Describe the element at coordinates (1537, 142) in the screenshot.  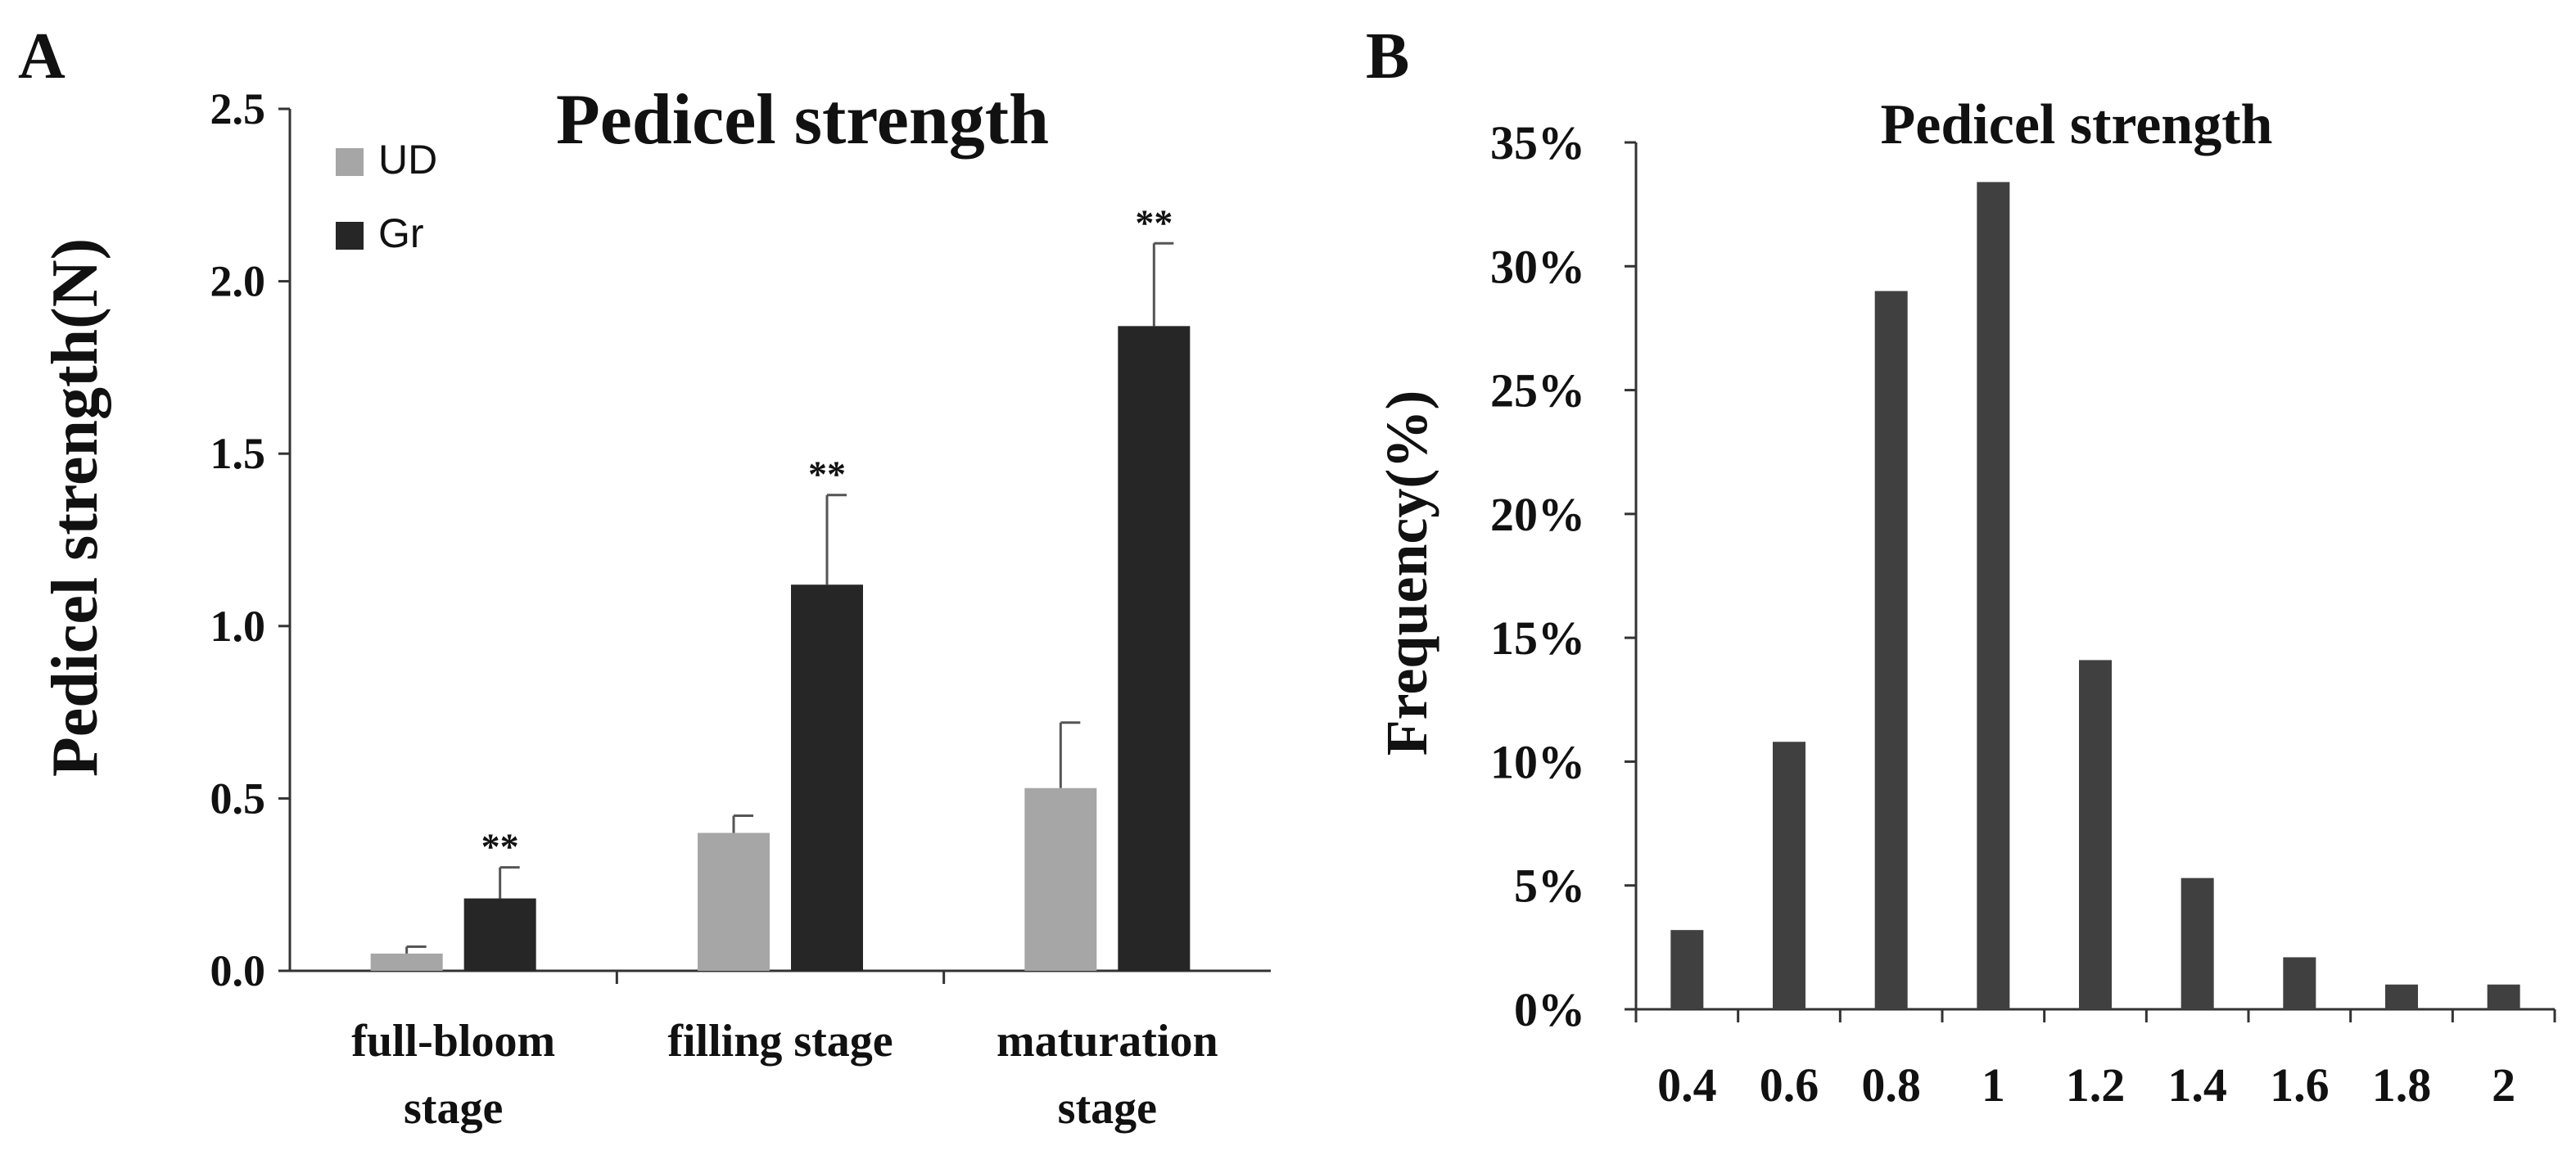
I see `panel-b-y-tick-label: 35%` at that location.